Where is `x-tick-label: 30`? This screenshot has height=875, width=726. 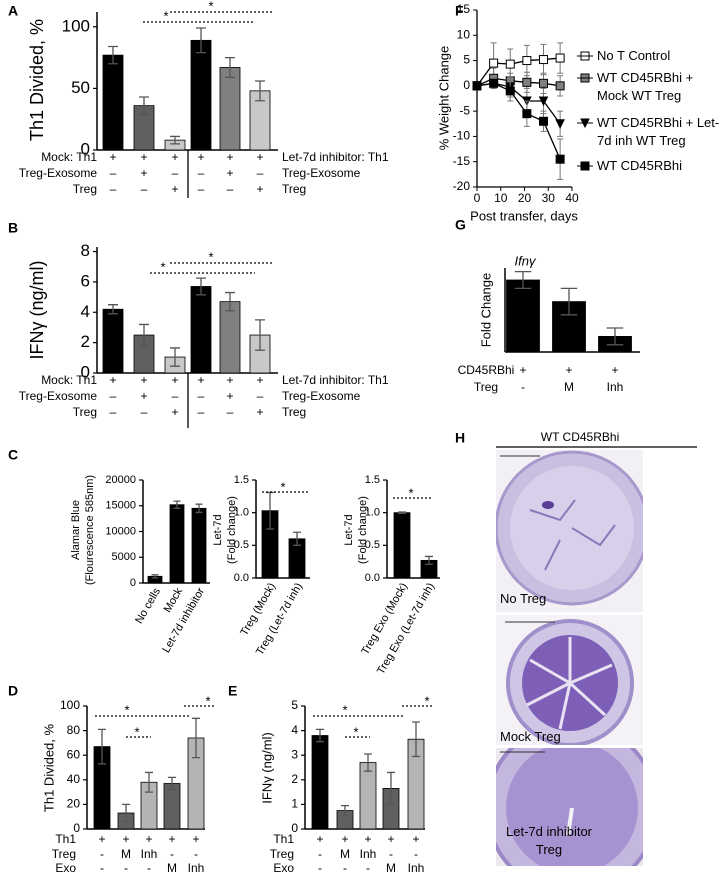
x-tick-label: 30 is located at coordinates (549, 198).